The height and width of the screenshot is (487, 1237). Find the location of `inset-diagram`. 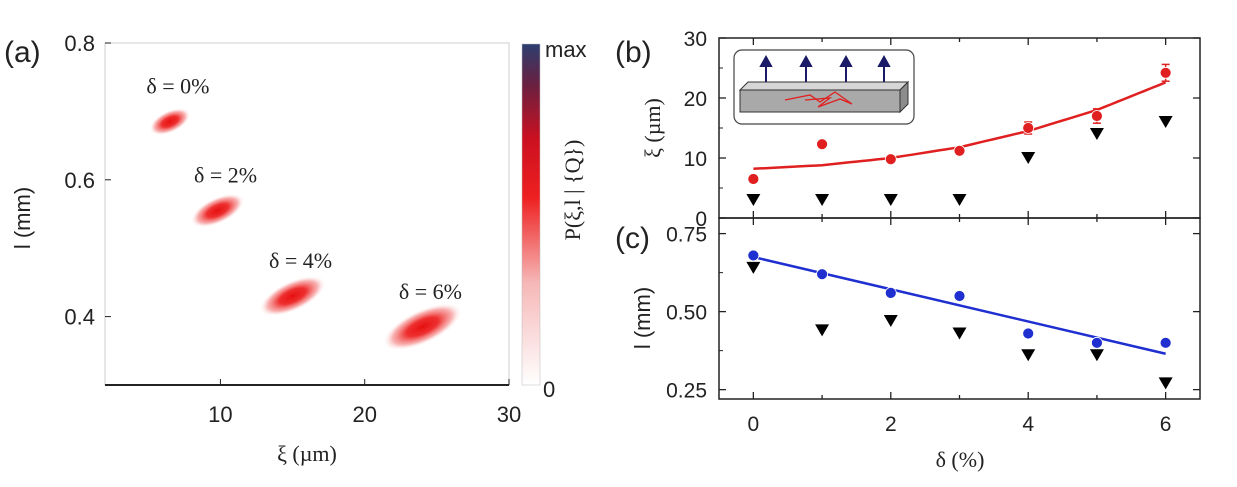

inset-diagram is located at coordinates (824, 87).